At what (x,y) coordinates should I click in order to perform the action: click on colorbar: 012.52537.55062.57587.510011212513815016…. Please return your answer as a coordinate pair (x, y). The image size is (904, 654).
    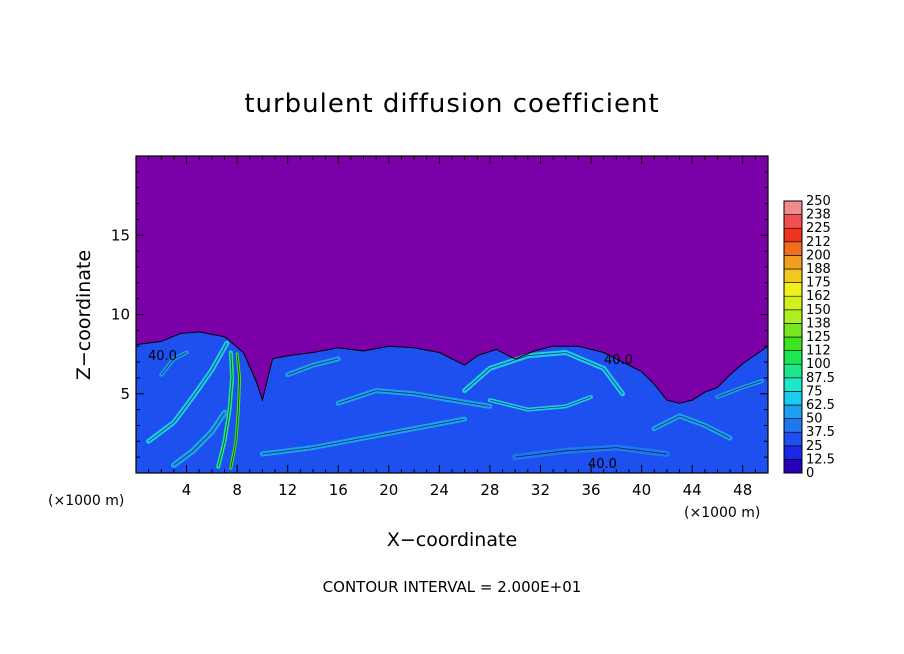
    Looking at the image, I should click on (809, 337).